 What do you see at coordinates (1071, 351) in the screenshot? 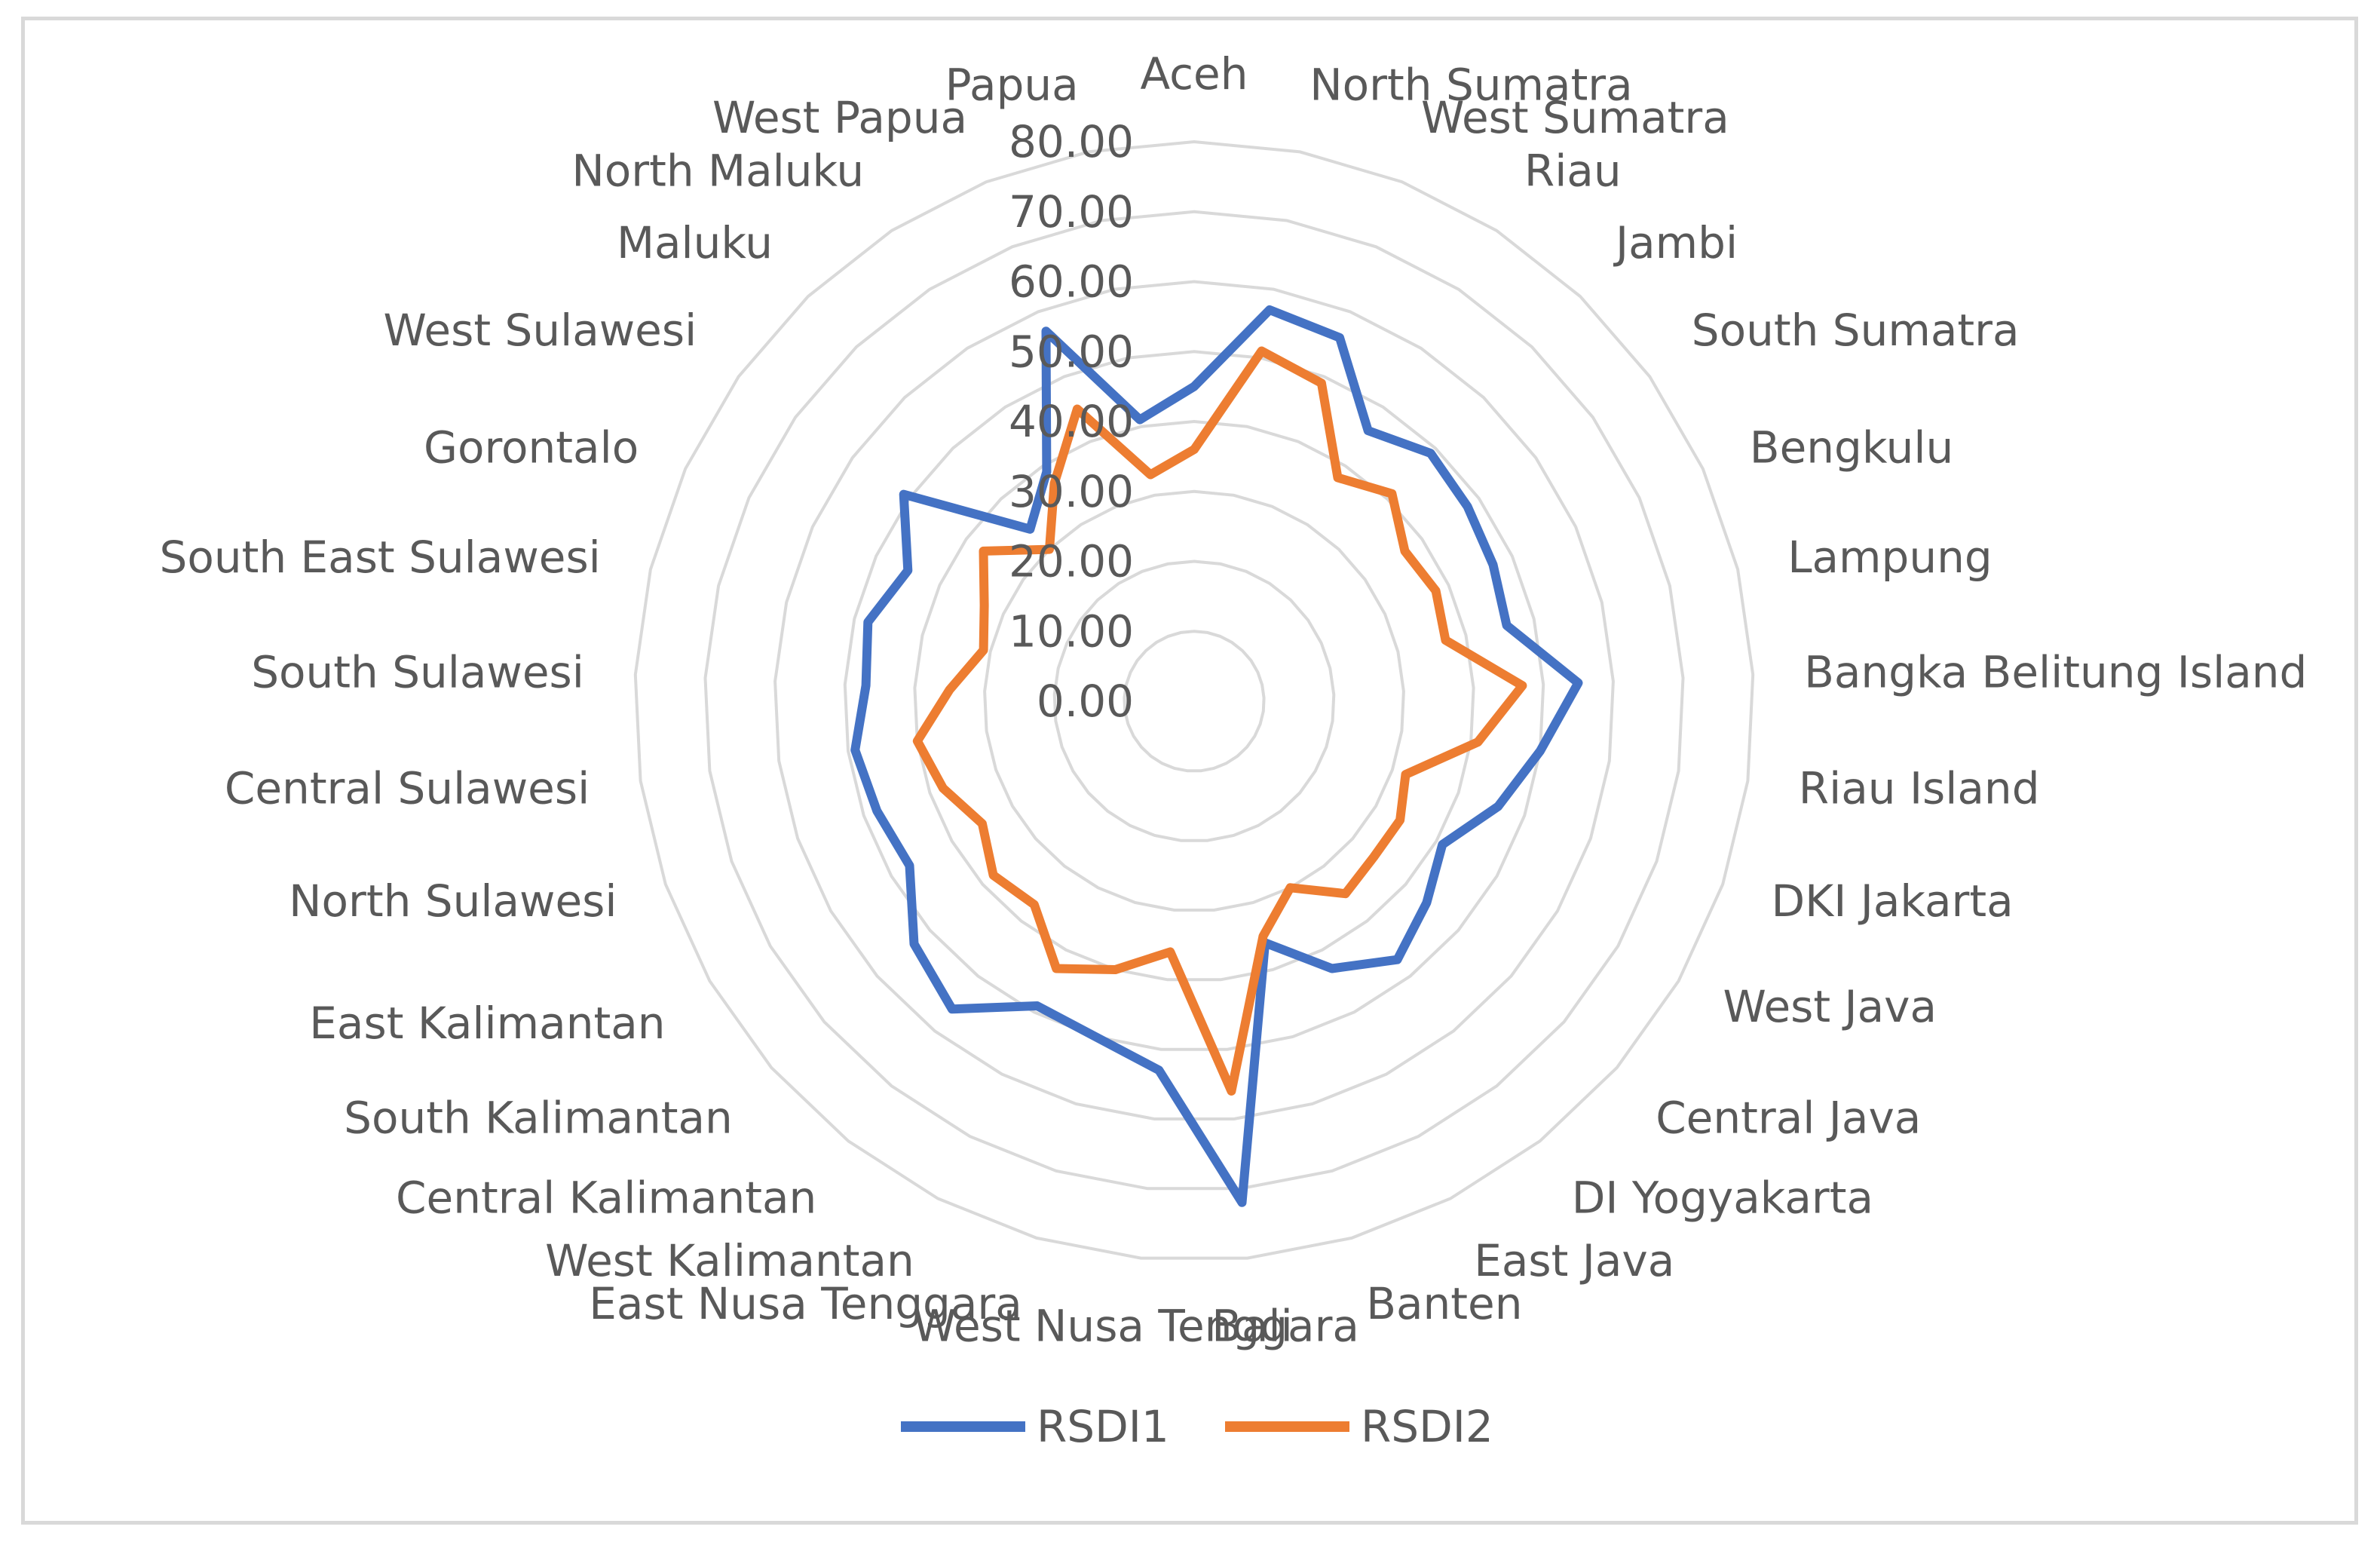
I see `tick-label: 50.00` at bounding box center [1071, 351].